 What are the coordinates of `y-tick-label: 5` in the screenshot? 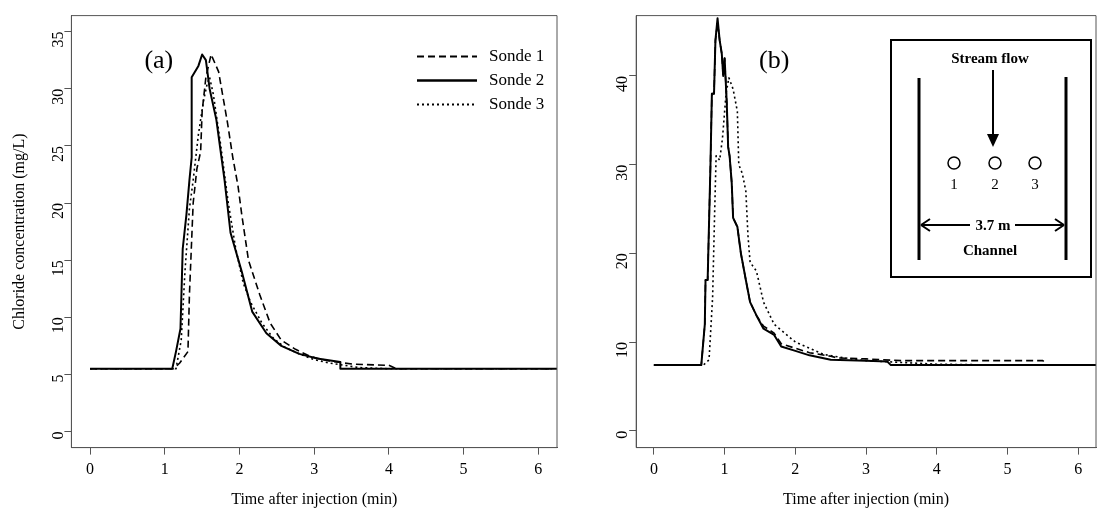 It's located at (57, 378).